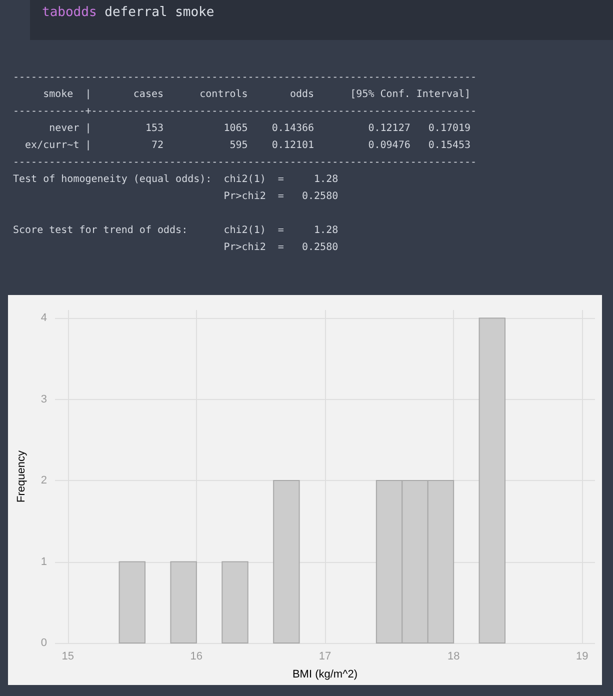 The image size is (613, 696). What do you see at coordinates (582, 656) in the screenshot?
I see `x-tick-label: 19` at bounding box center [582, 656].